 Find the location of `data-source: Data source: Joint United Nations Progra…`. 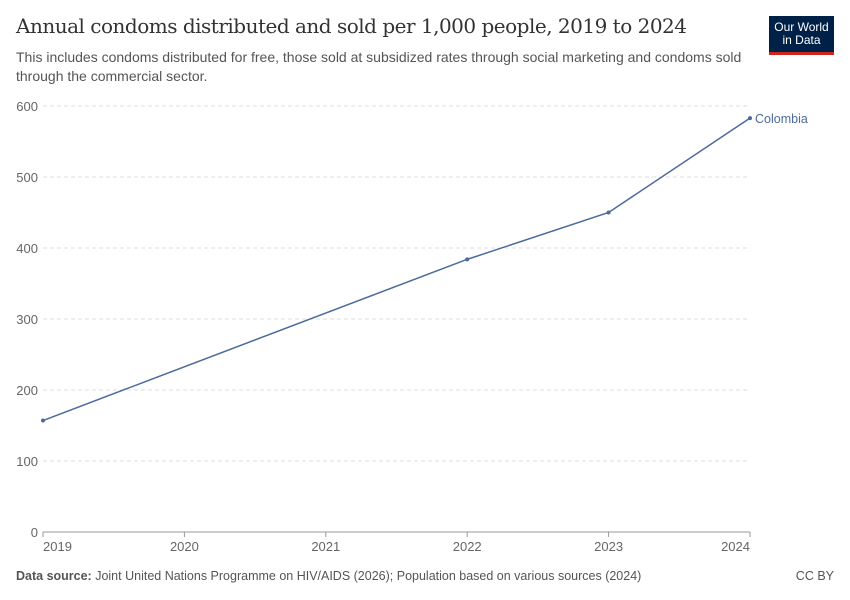

data-source: Data source: Joint United Nations Progra… is located at coordinates (328, 576).